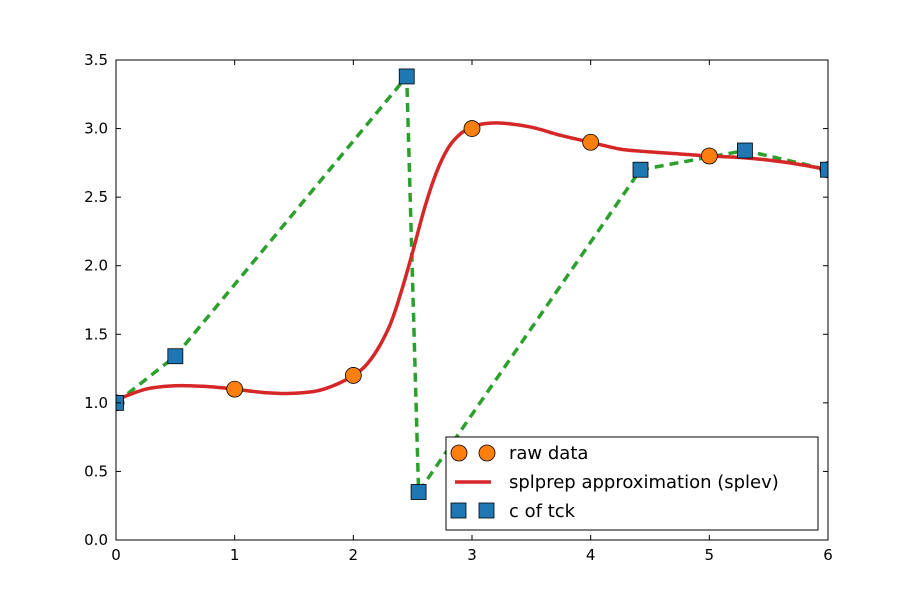 This screenshot has width=919, height=600. Describe the element at coordinates (96, 471) in the screenshot. I see `y-tick-label: 0.5` at that location.